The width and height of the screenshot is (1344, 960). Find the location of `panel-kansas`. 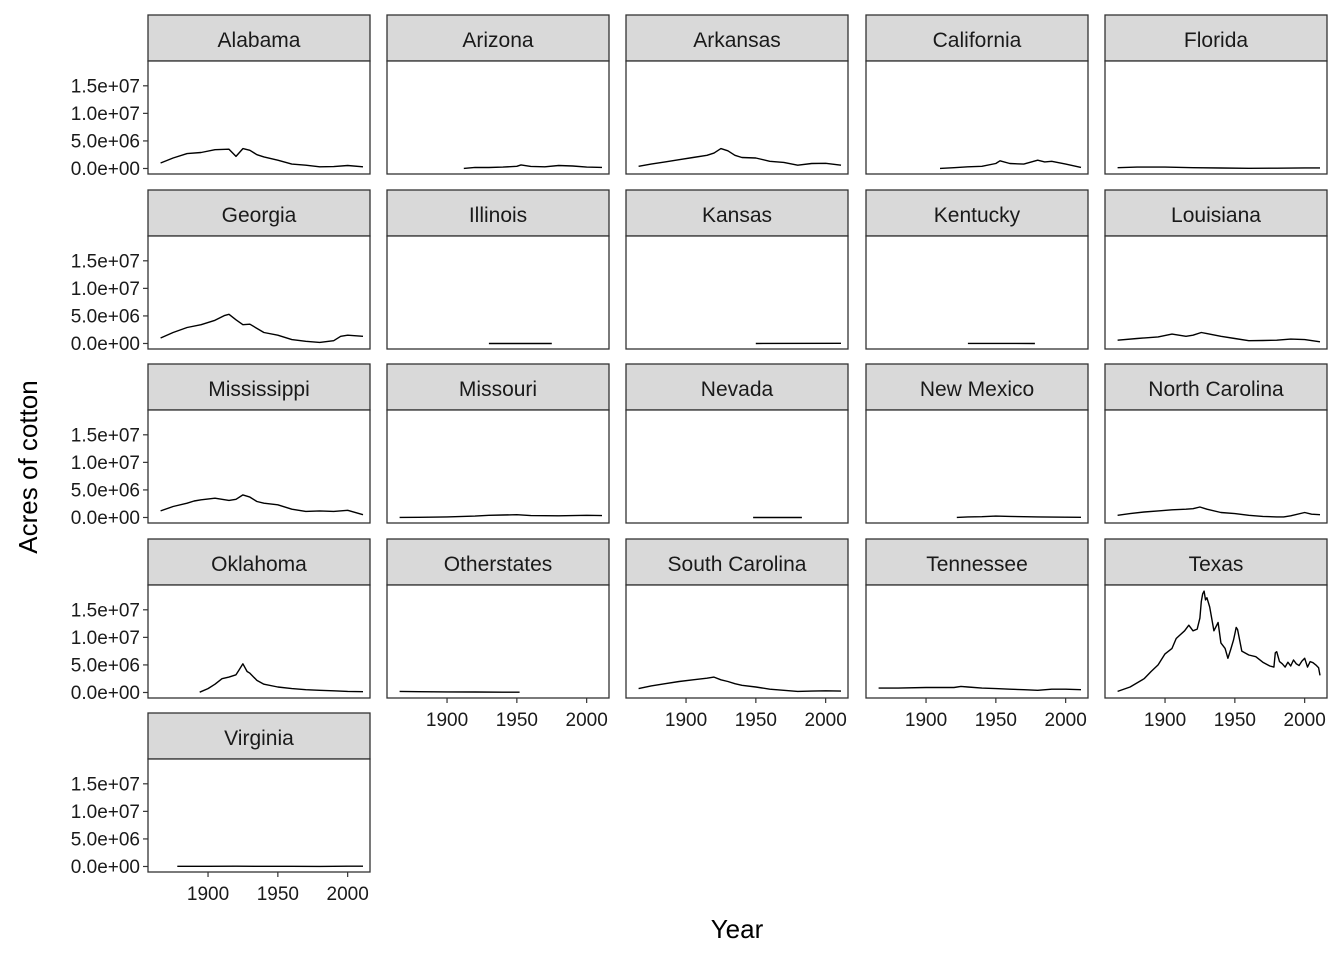

panel-kansas is located at coordinates (737, 292).